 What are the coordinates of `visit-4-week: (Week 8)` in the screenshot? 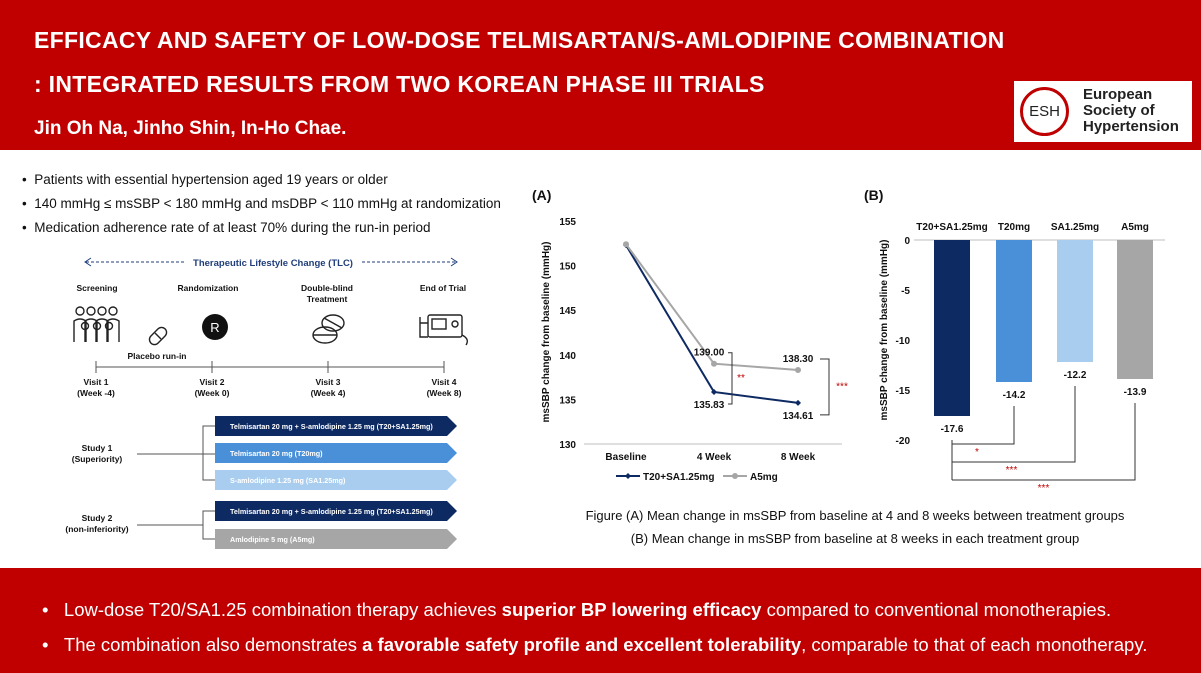 It's located at (444, 393).